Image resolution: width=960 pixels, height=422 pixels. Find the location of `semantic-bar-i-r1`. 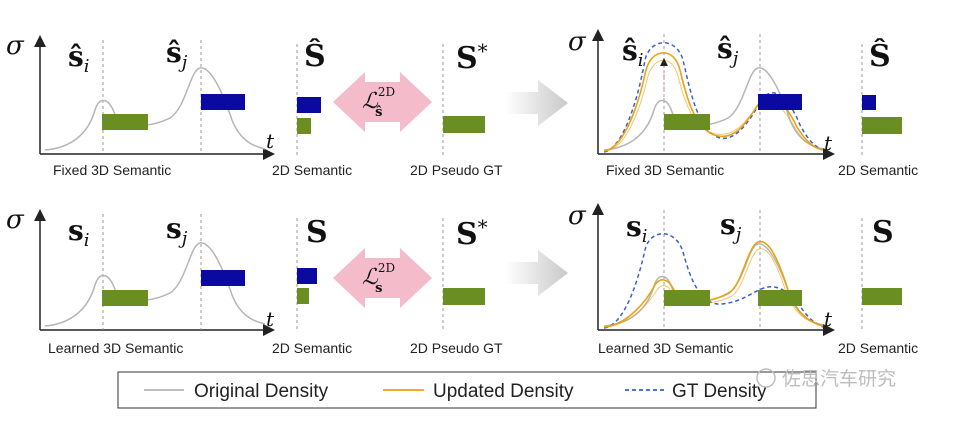

semantic-bar-i-r1 is located at coordinates (687, 122).